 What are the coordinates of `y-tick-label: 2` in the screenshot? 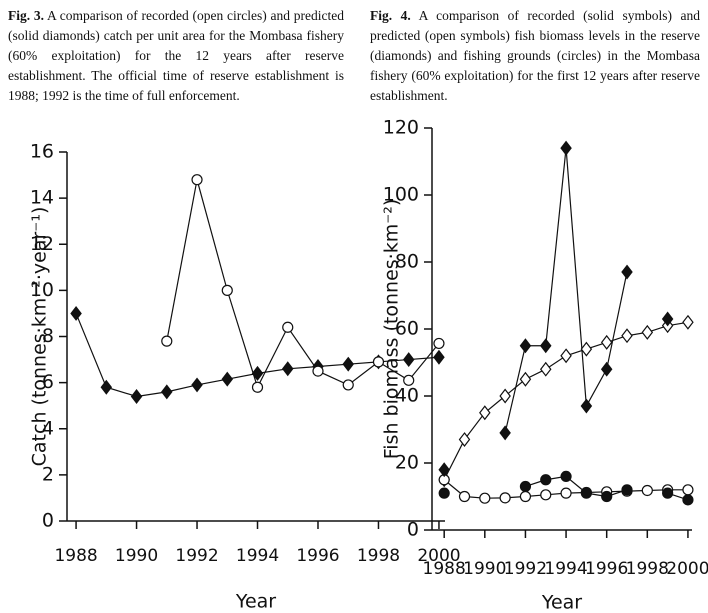 It's located at (48, 474).